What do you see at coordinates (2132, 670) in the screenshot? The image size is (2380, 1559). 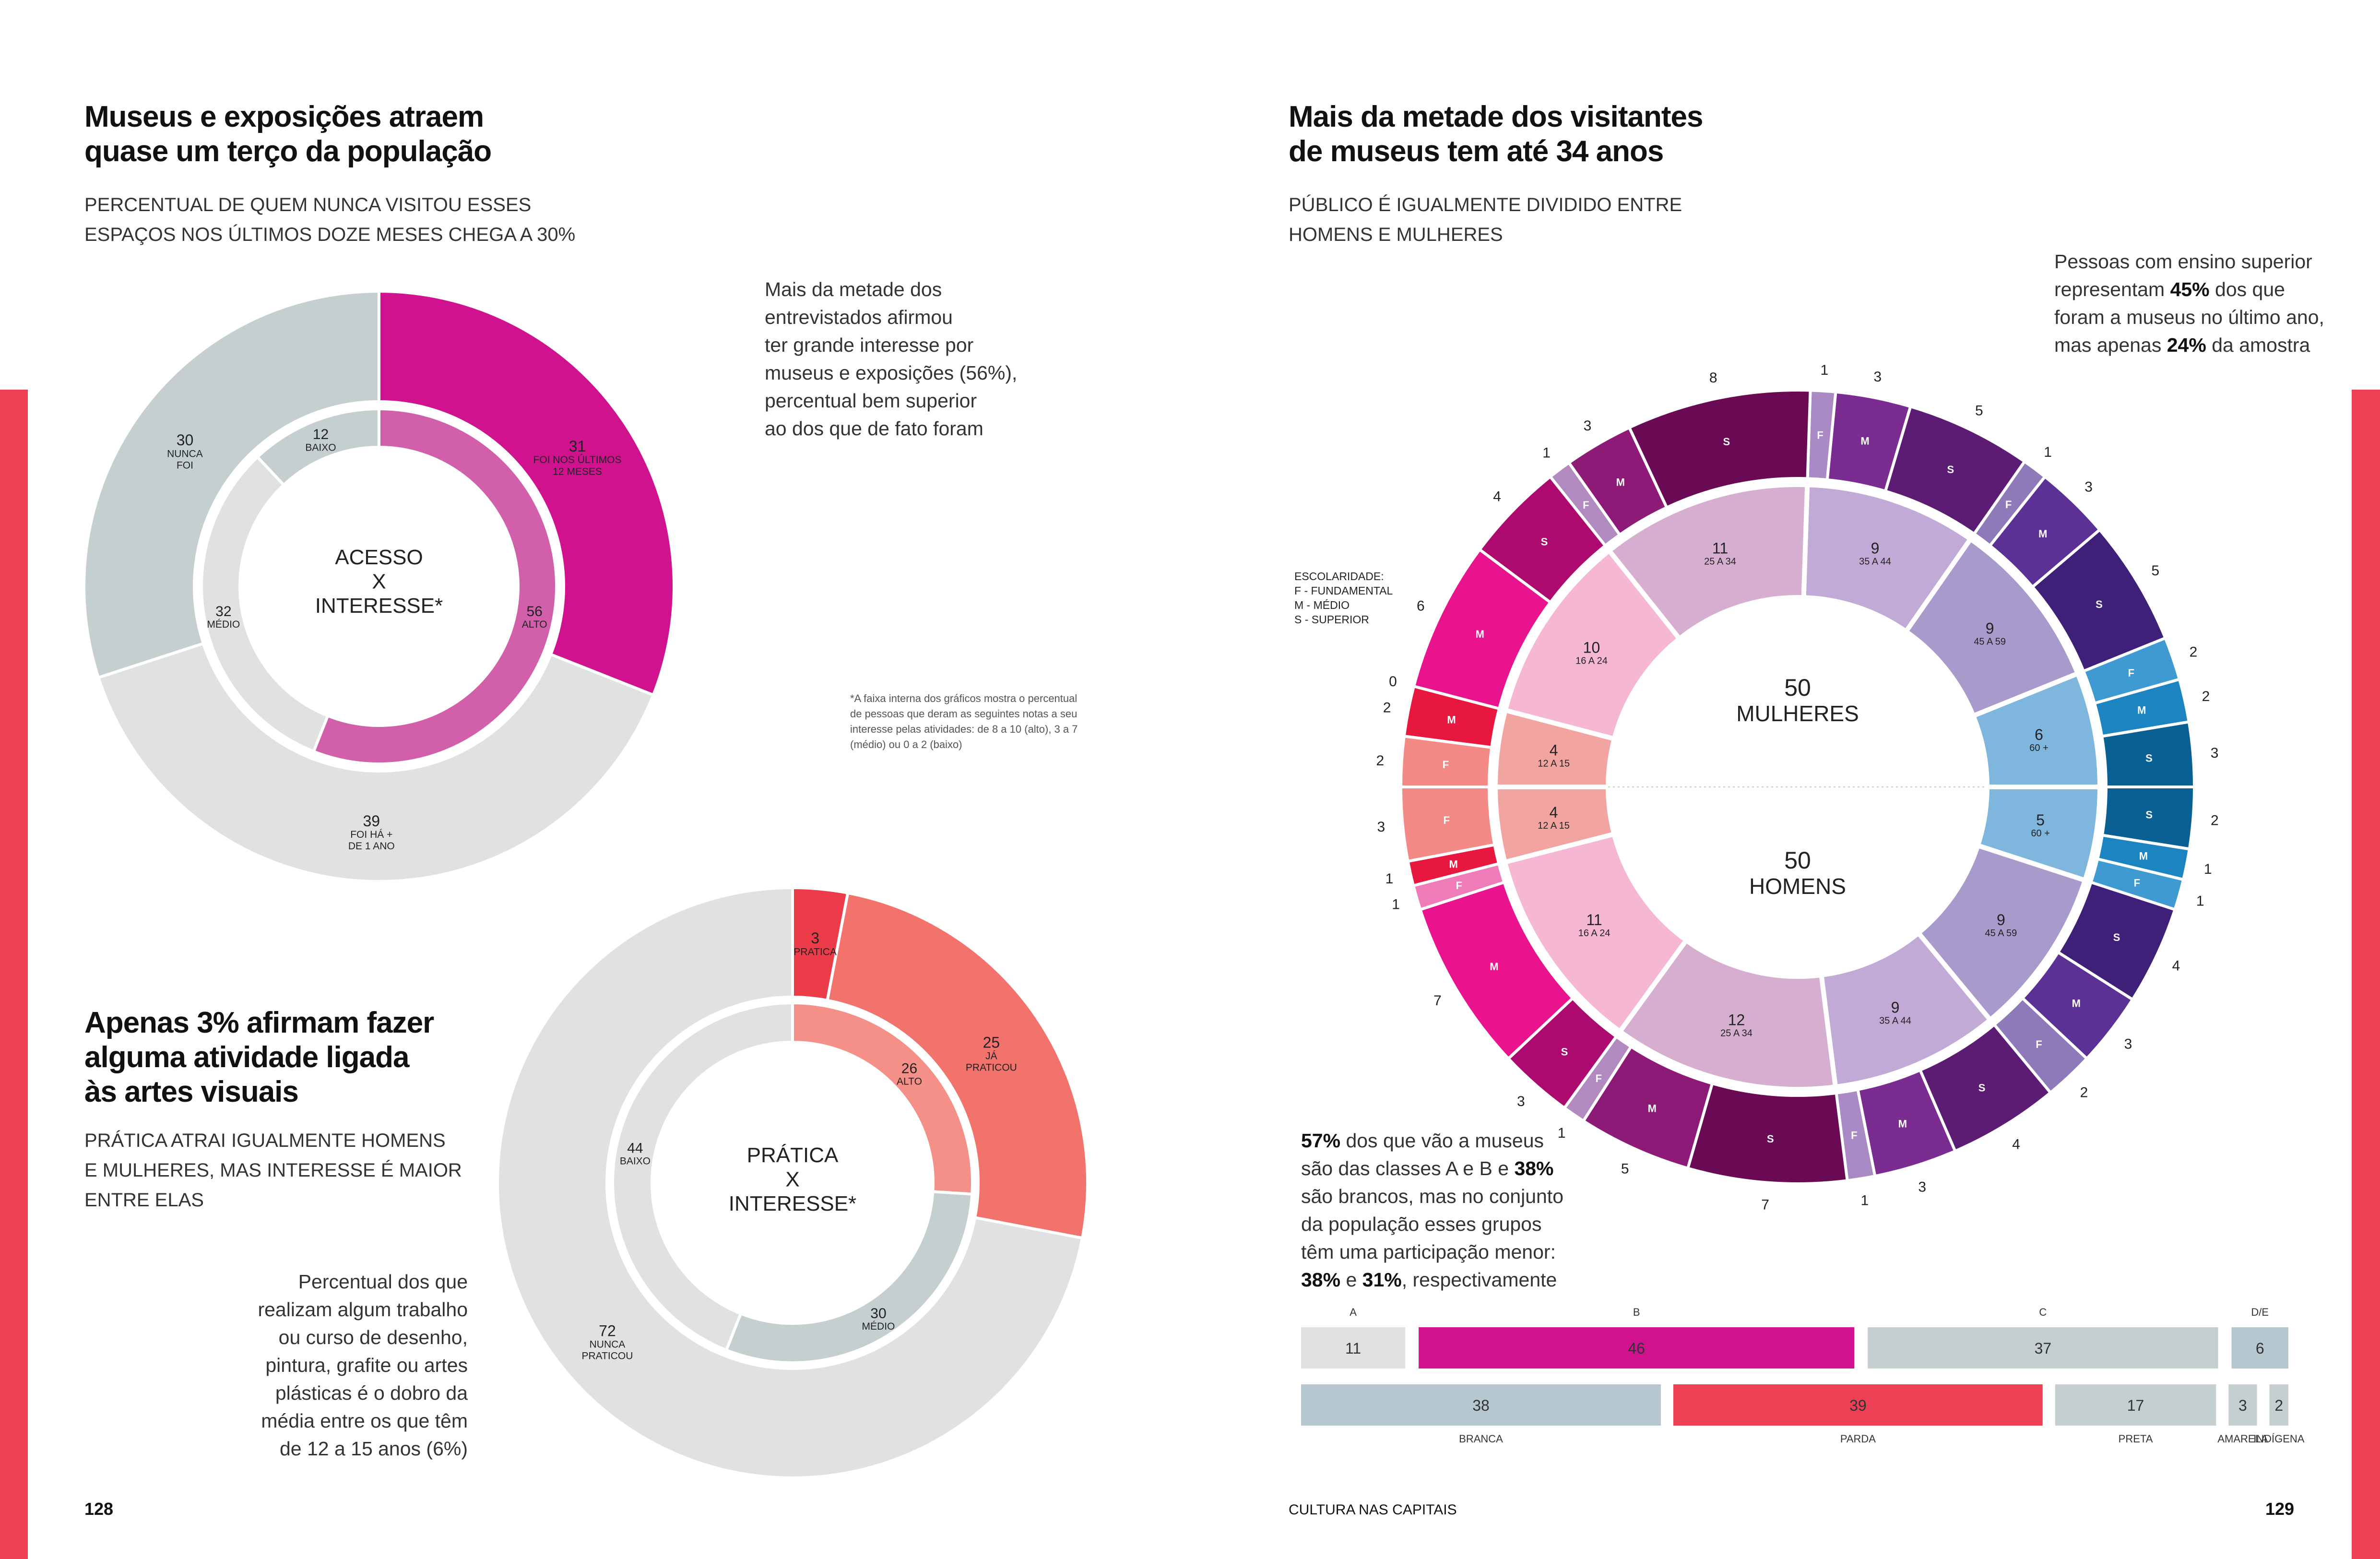 I see `women-edu-0-F` at bounding box center [2132, 670].